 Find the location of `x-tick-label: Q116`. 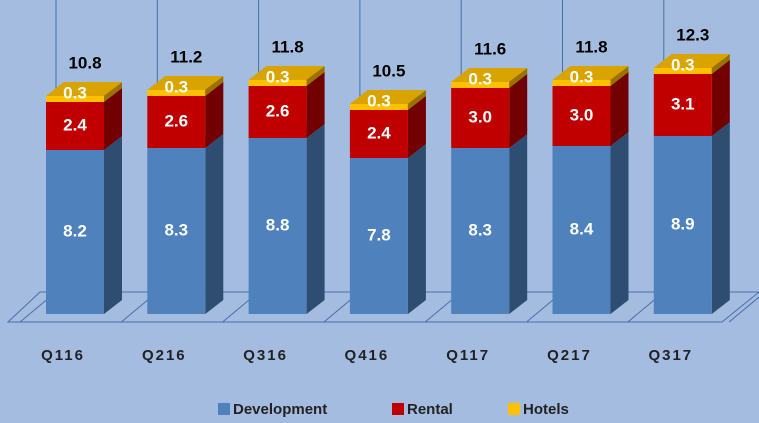

x-tick-label: Q116 is located at coordinates (63, 355).